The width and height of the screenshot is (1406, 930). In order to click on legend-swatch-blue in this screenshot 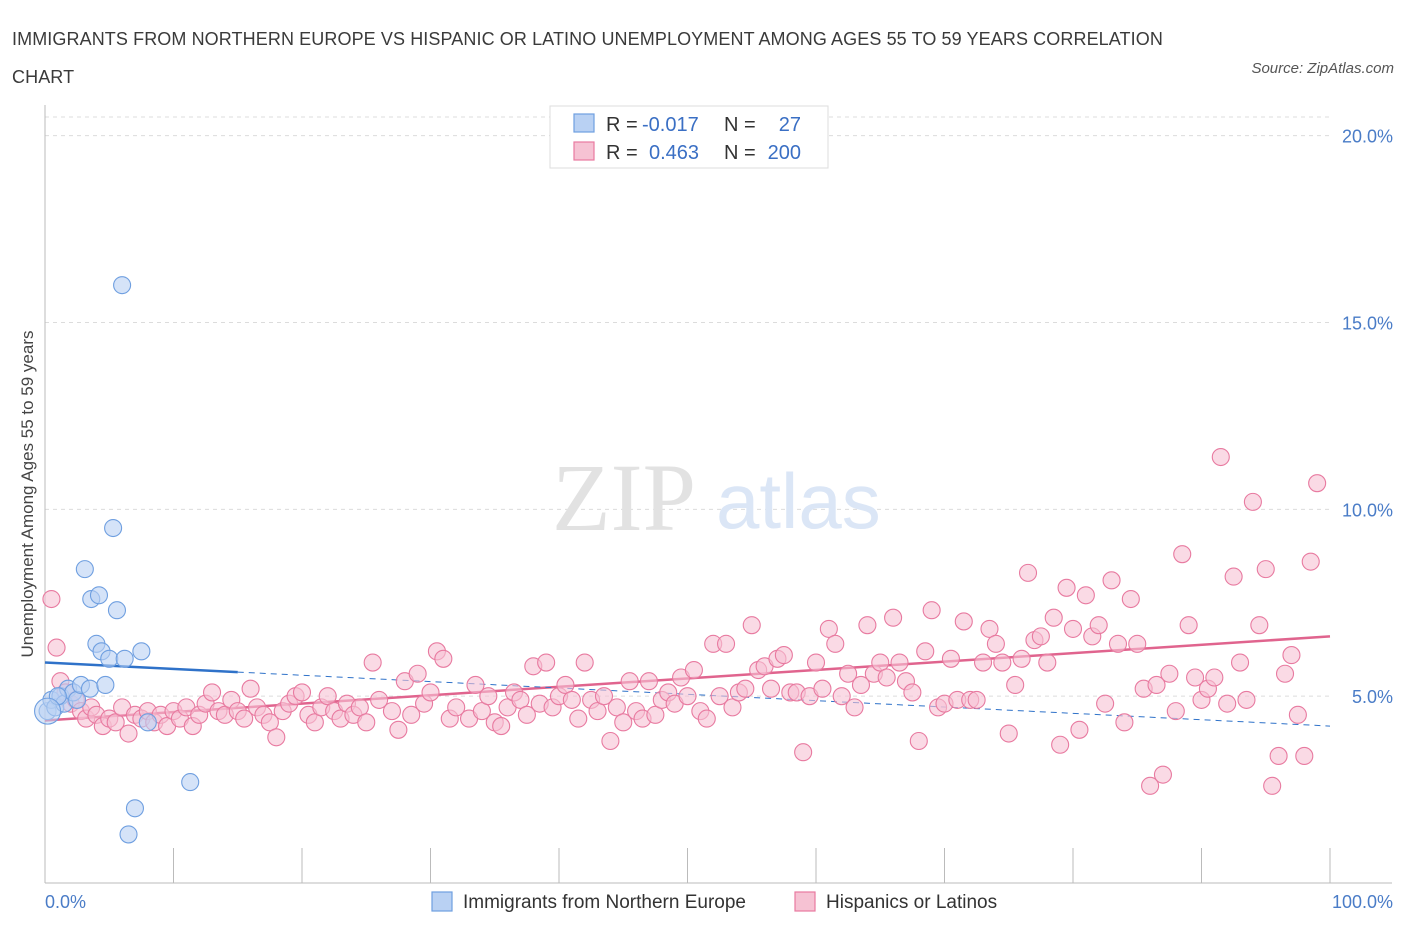, I will do `click(584, 123)`.